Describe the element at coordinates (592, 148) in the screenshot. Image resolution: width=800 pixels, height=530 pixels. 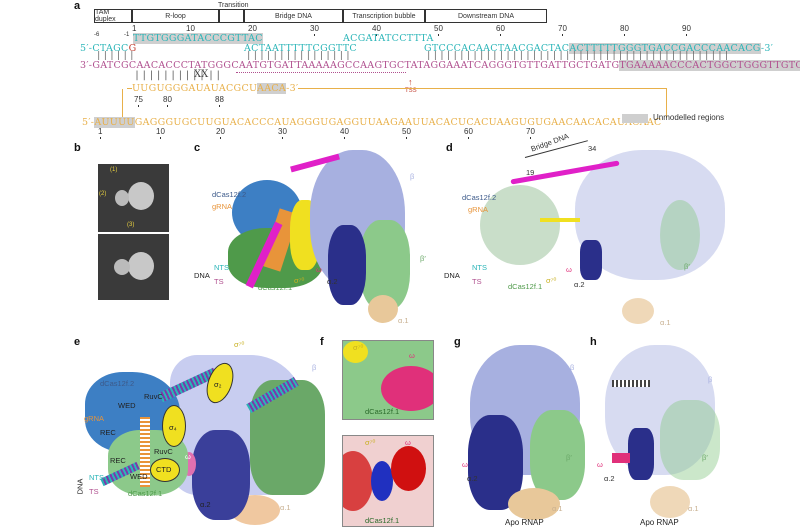
I see `bridge-end: 34` at that location.